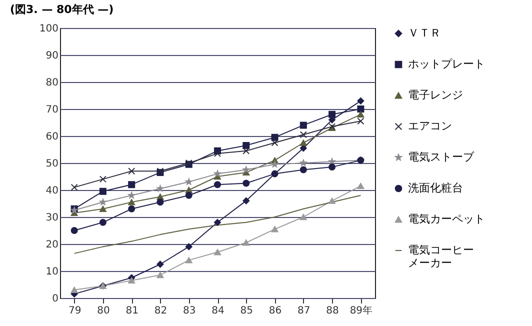 This screenshot has height=326, width=532. Describe the element at coordinates (52, 218) in the screenshot. I see `y-tick-label: 30` at that location.